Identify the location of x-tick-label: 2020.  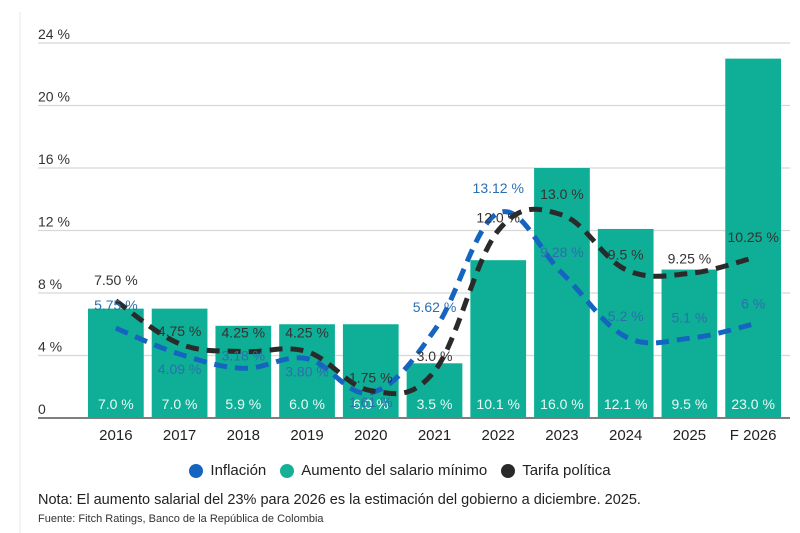
(370, 435).